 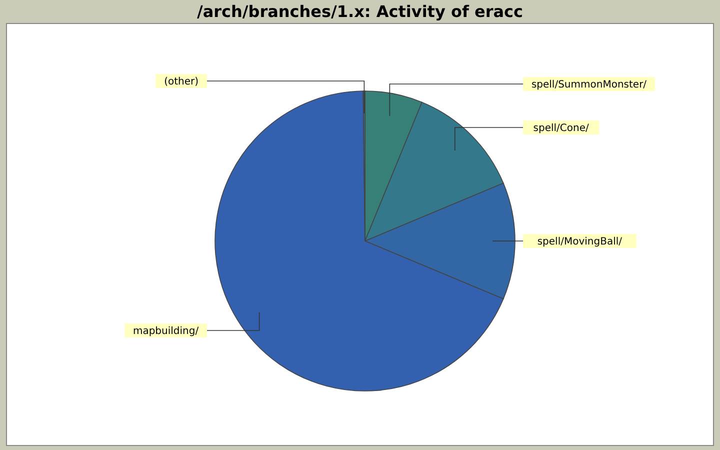 I want to click on slice-label: mapbuilding/, so click(x=166, y=332).